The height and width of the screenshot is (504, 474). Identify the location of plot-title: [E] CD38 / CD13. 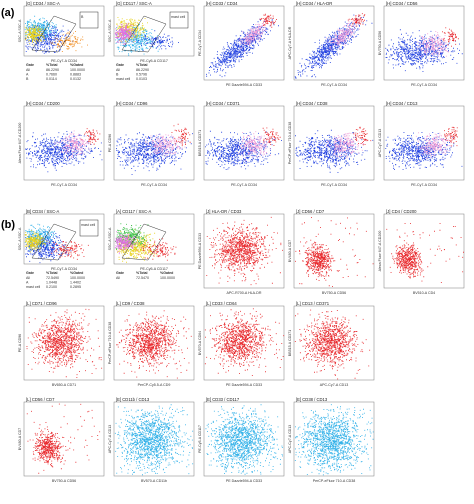
(312, 399).